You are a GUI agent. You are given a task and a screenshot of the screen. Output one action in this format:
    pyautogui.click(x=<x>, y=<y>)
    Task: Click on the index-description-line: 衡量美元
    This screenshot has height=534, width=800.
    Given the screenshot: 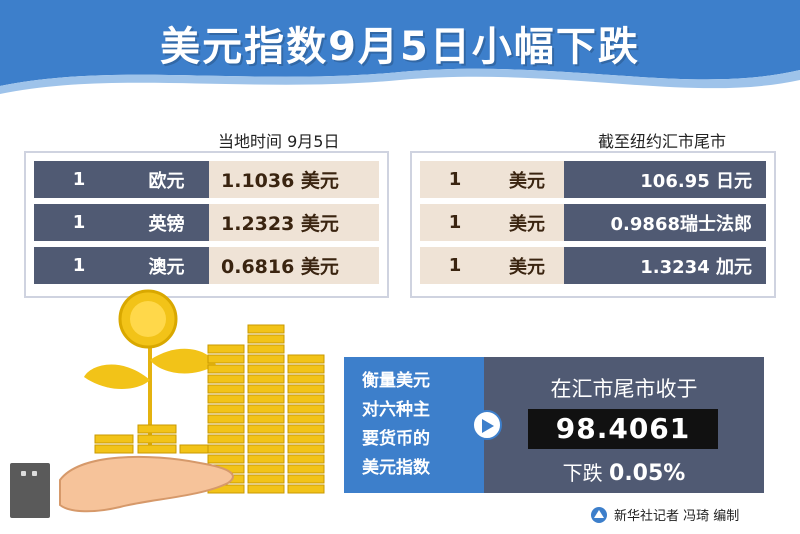 What is the action you would take?
    pyautogui.click(x=396, y=381)
    